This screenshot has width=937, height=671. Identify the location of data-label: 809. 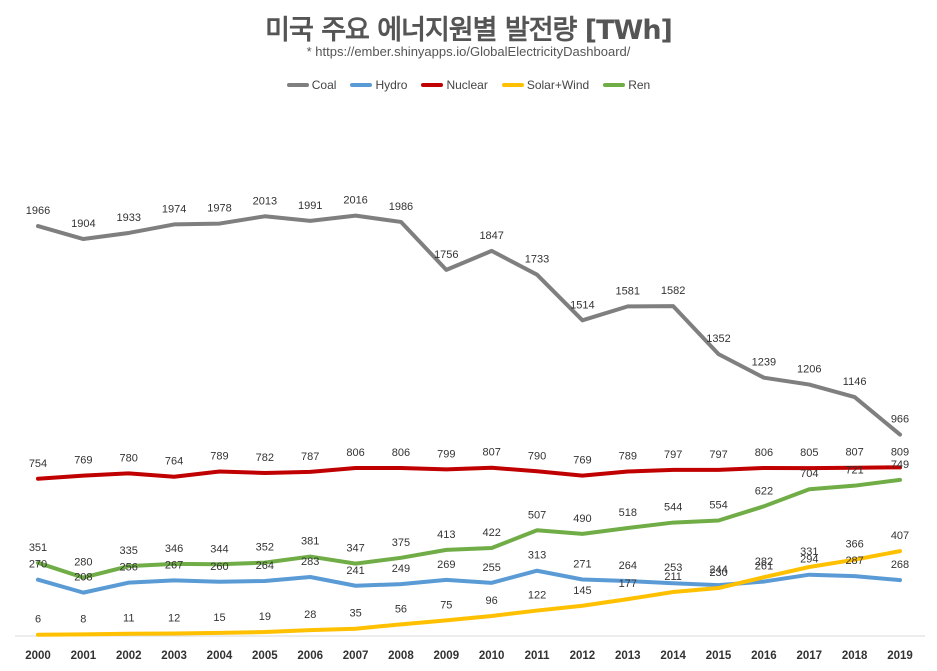
(900, 452).